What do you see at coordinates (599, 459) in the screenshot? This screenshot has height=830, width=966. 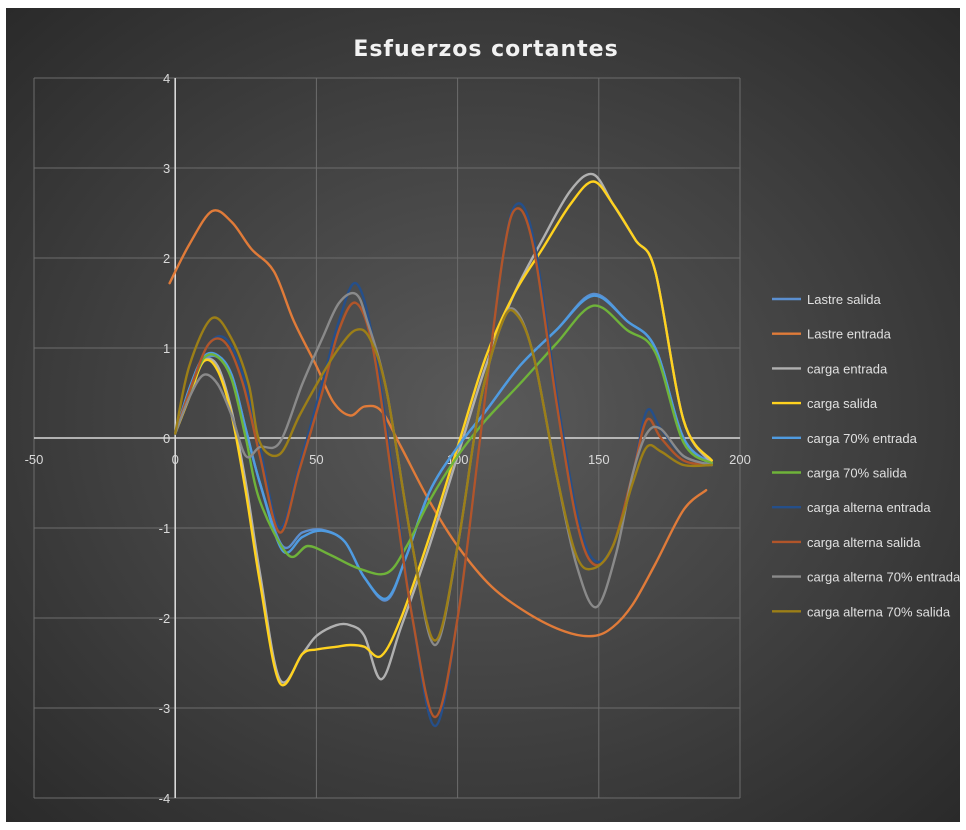 I see `x-tick-label: 150` at bounding box center [599, 459].